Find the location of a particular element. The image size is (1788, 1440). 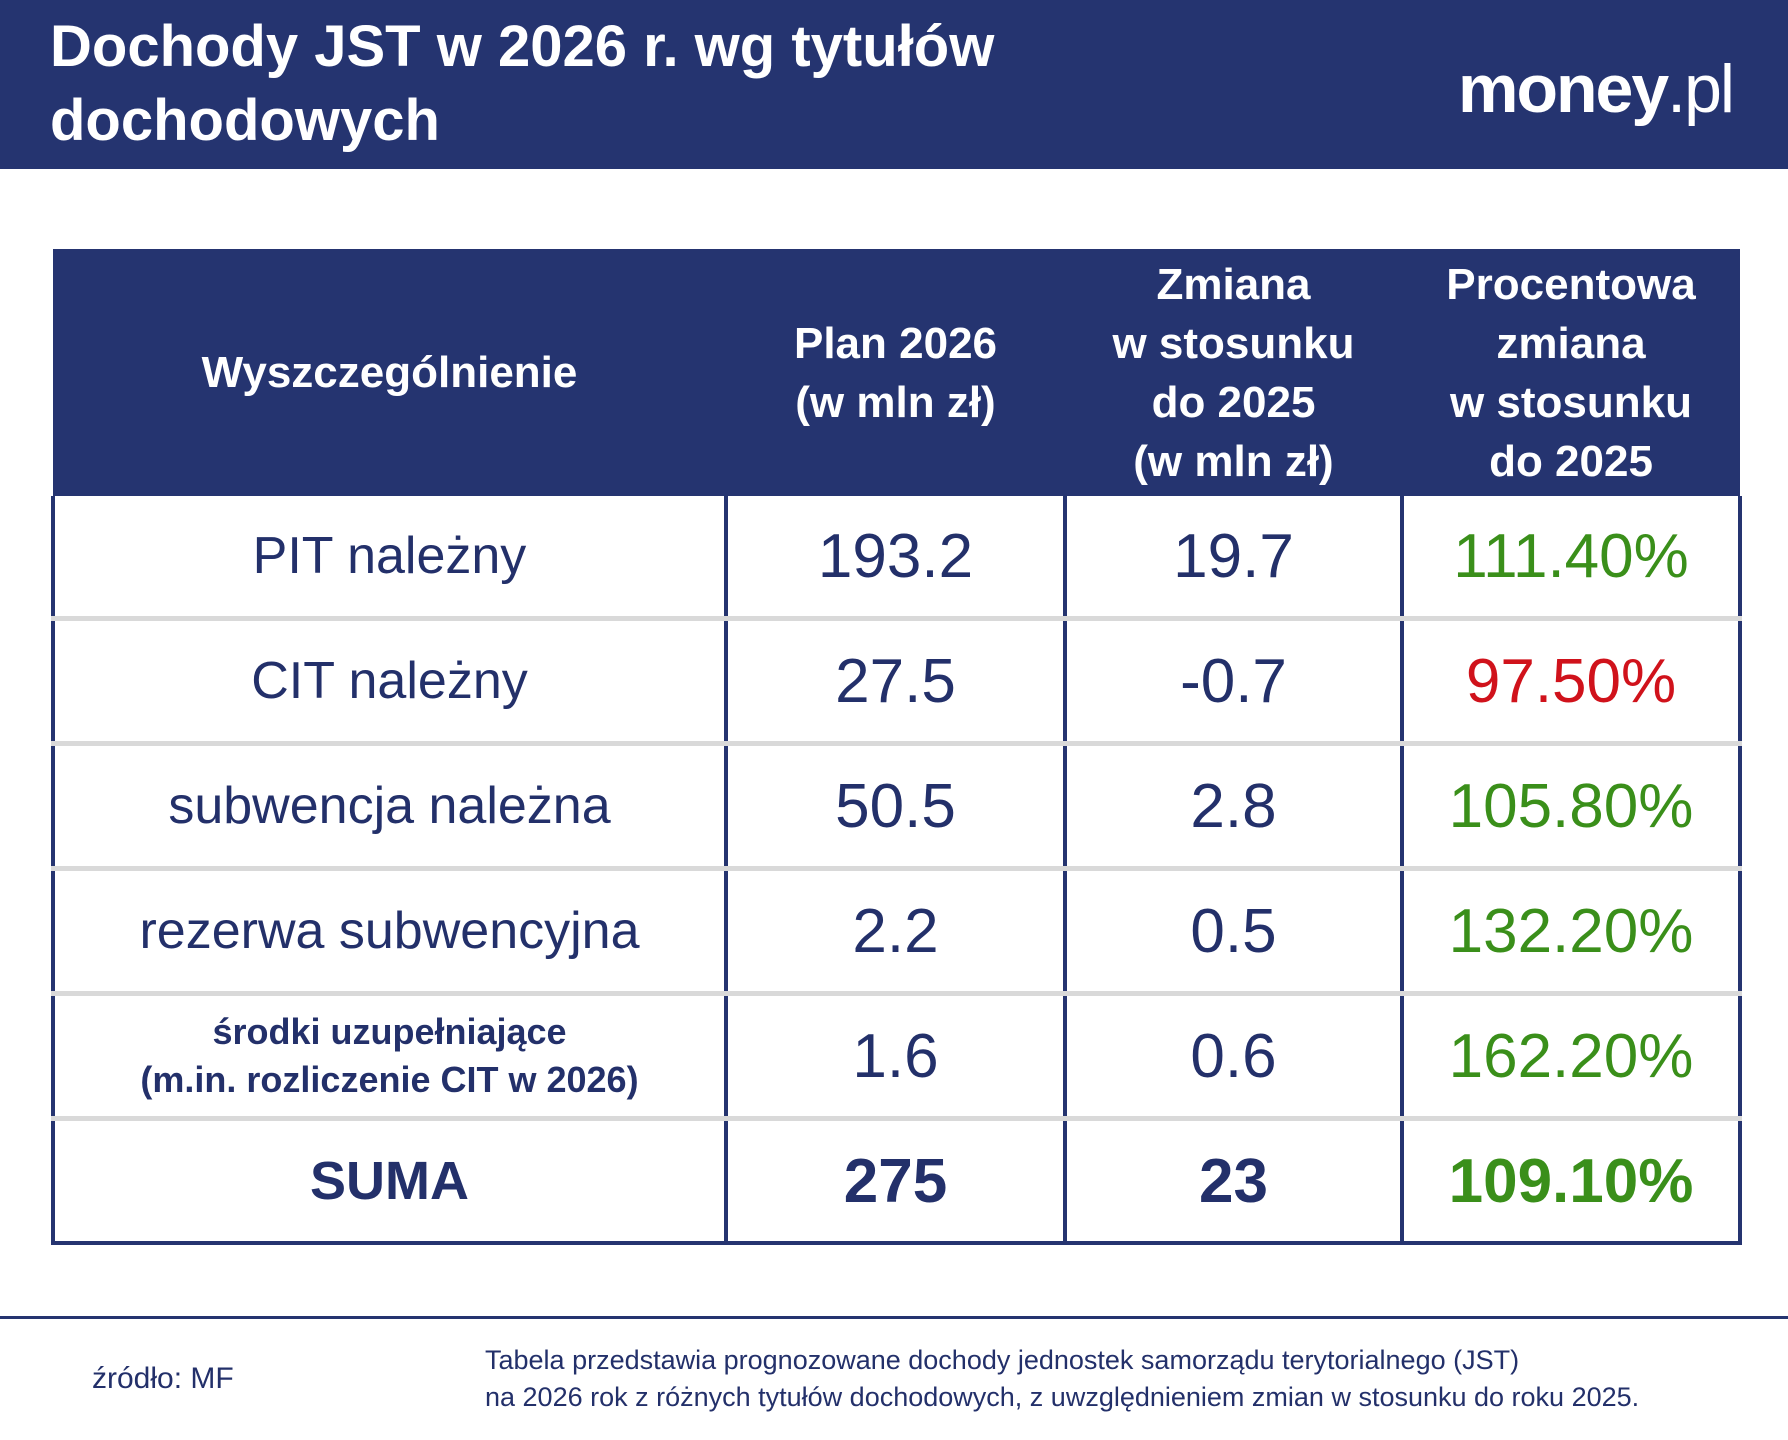

header-line: Procentowa is located at coordinates (1571, 284).